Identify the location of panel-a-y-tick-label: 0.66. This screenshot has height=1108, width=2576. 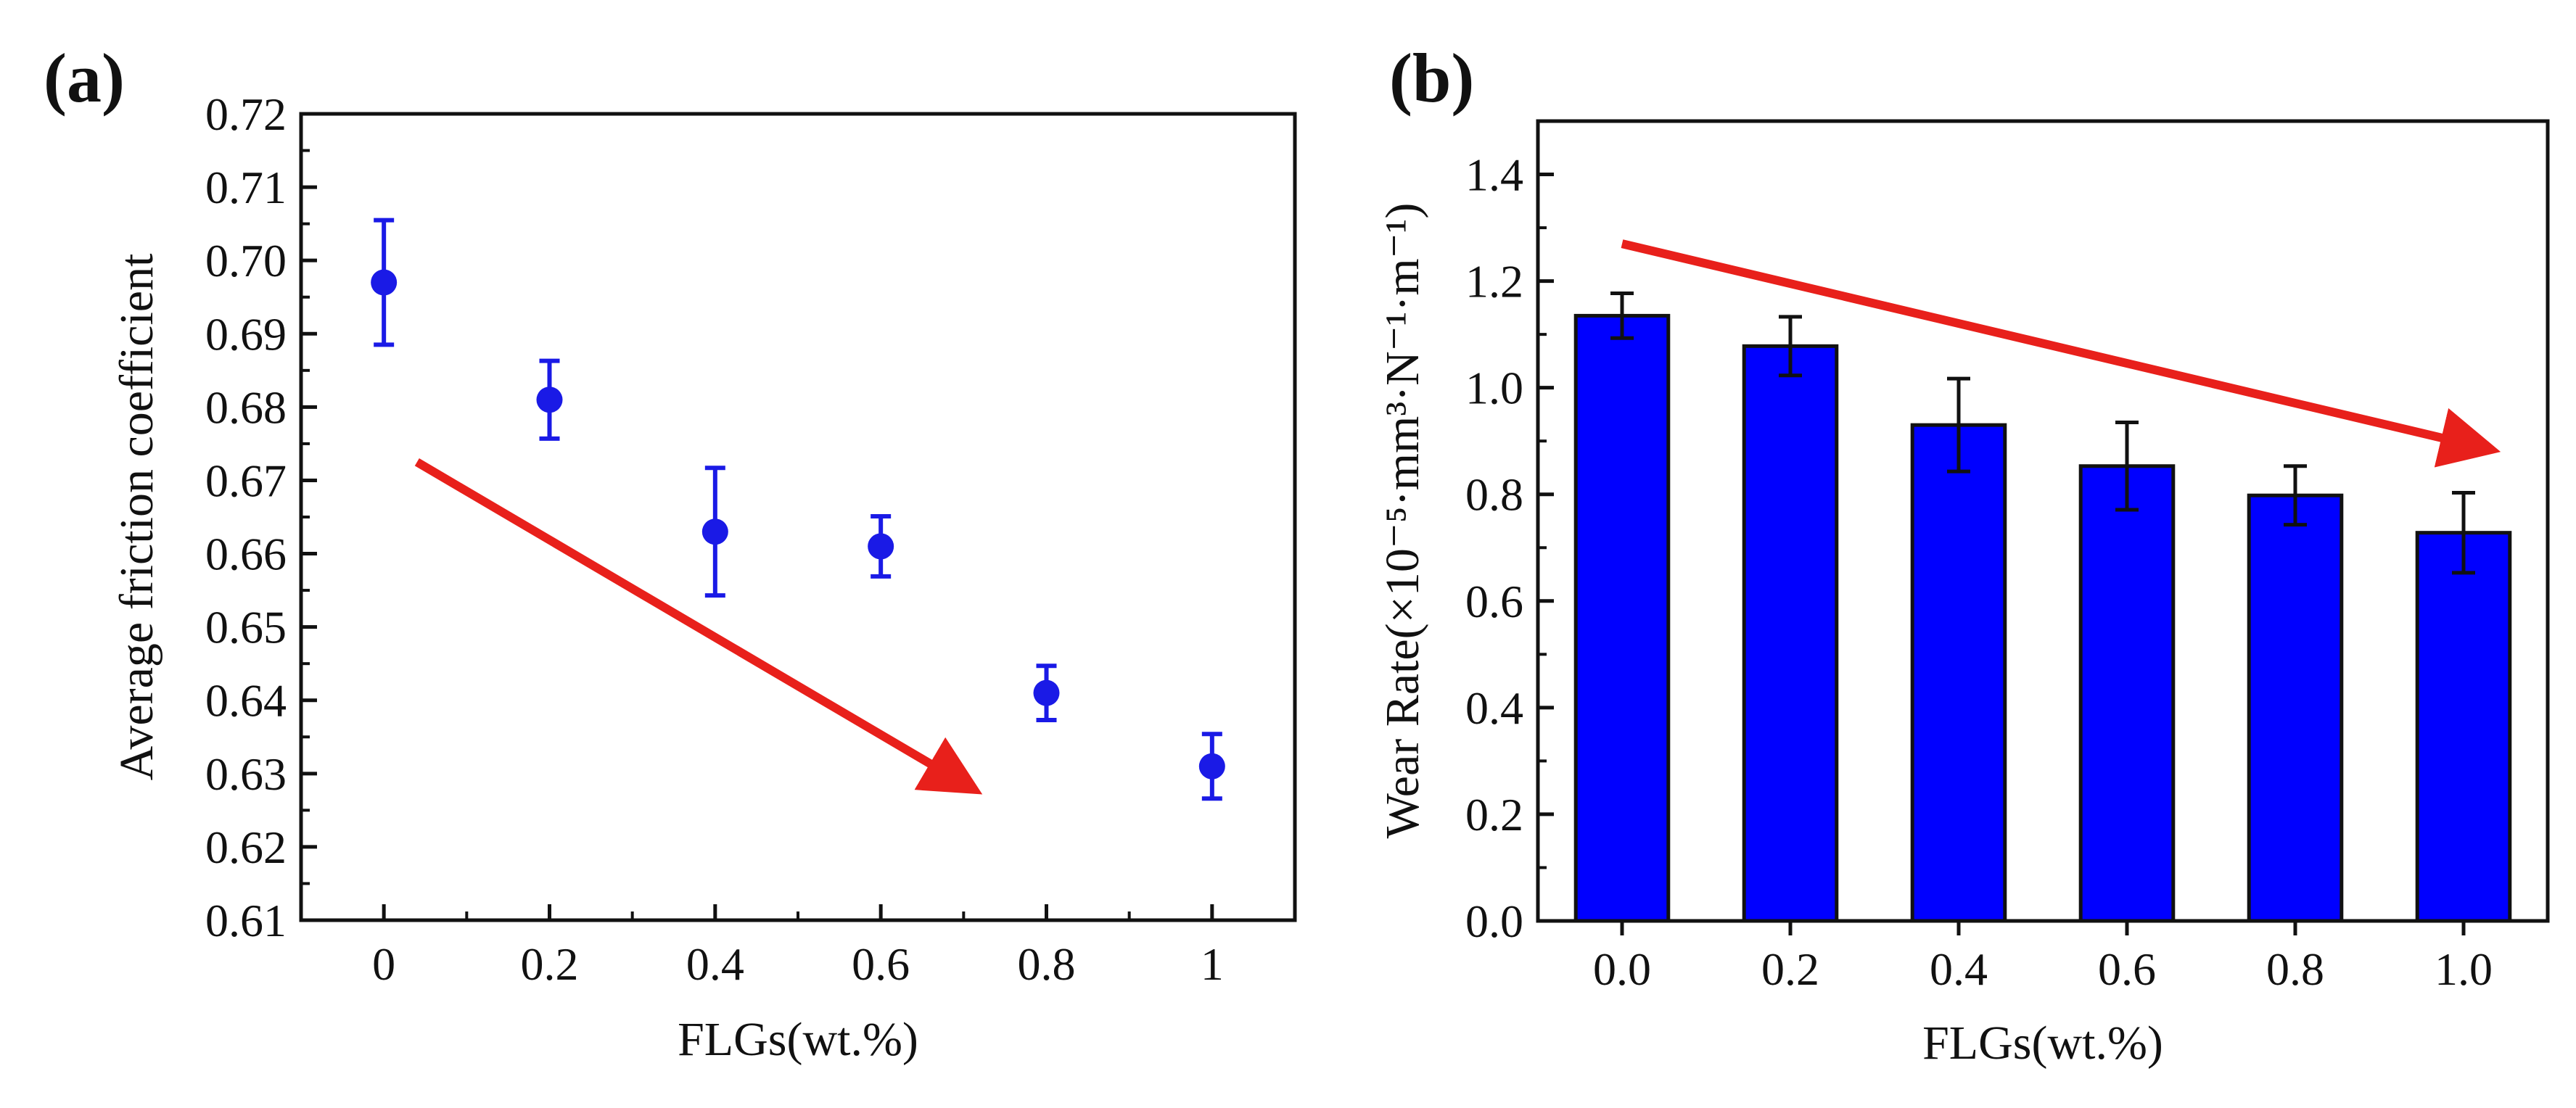
(246, 554).